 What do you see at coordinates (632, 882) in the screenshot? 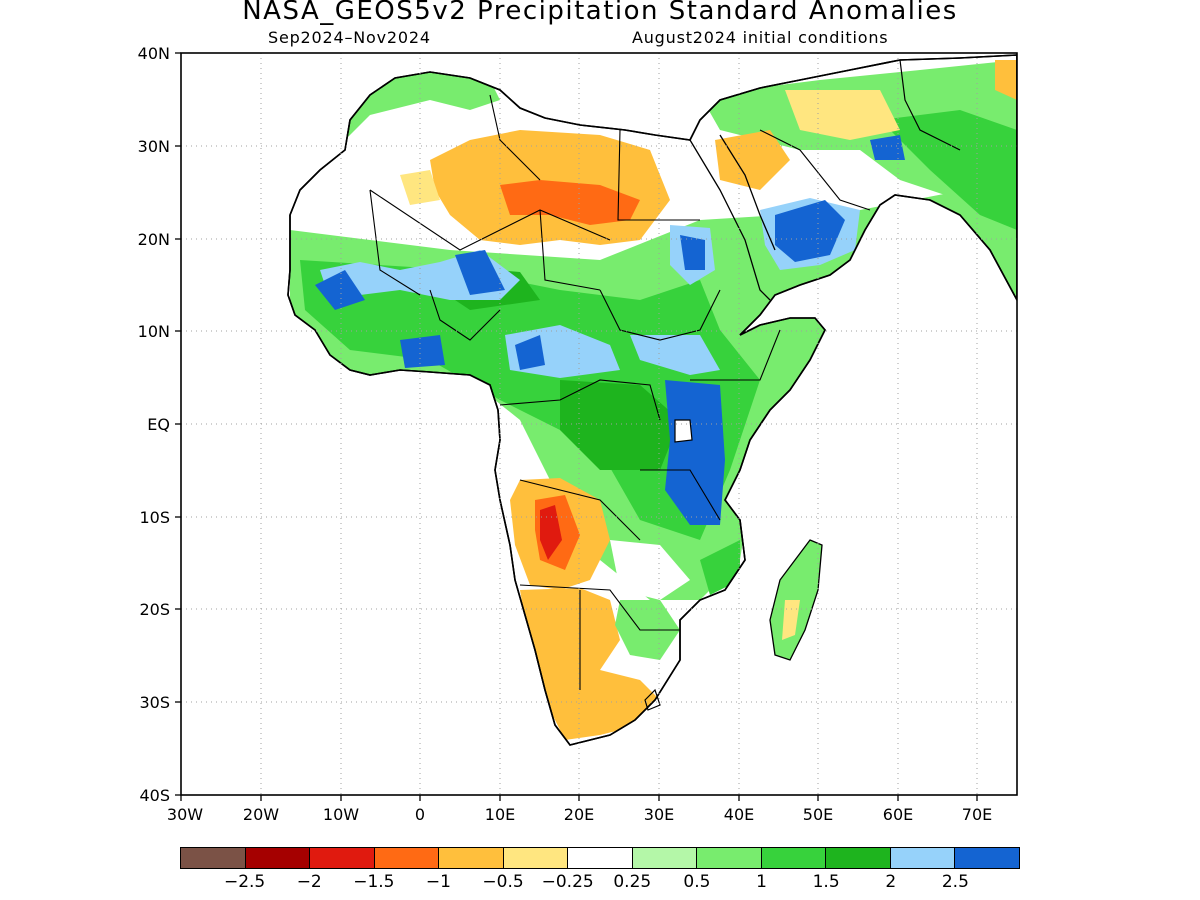
I see `colorbar-label: 0.25` at bounding box center [632, 882].